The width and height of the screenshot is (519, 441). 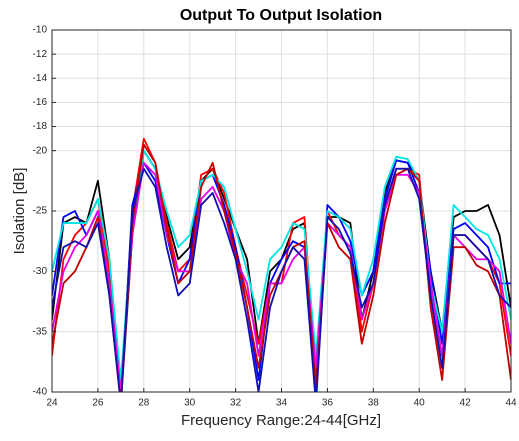 What do you see at coordinates (466, 403) in the screenshot?
I see `x-tick-label: 42` at bounding box center [466, 403].